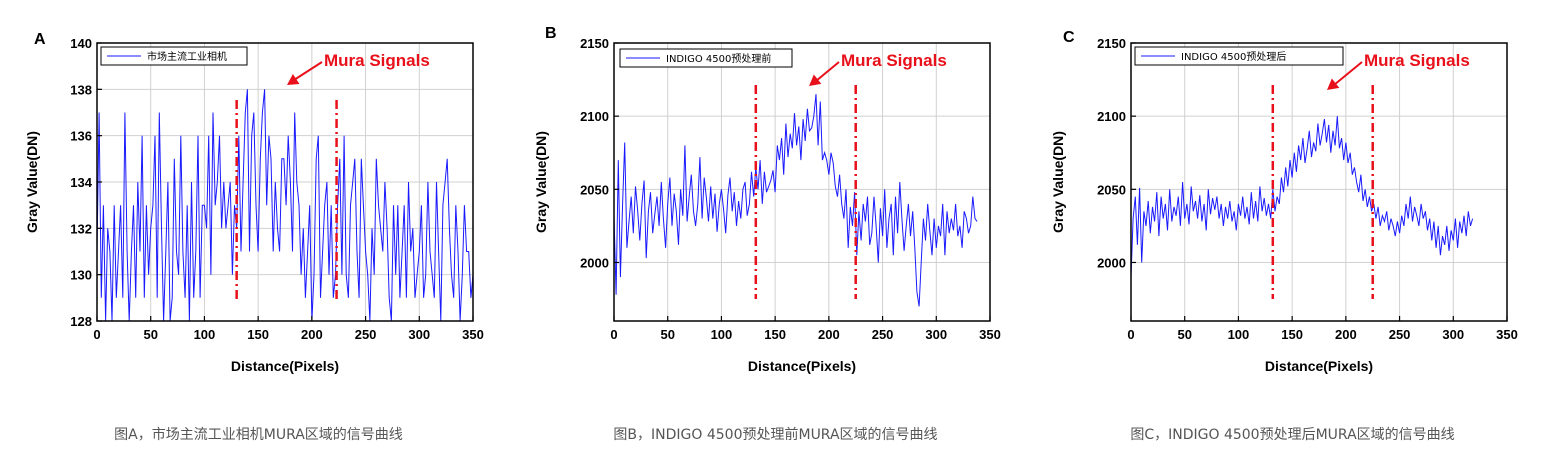 Image resolution: width=1550 pixels, height=473 pixels. Describe the element at coordinates (1292, 435) in the screenshot. I see `caption-c: 图C，INDIGO 4500预处理后MURA区域的信号曲线` at that location.